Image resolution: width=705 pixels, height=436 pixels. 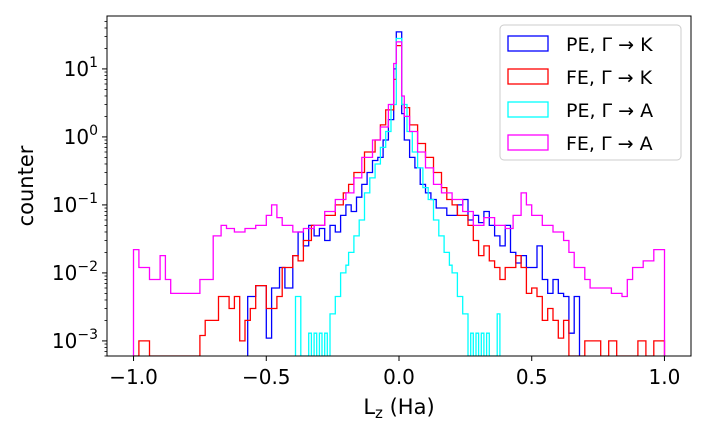 I want to click on x-tick-label: −0.5, so click(x=266, y=377).